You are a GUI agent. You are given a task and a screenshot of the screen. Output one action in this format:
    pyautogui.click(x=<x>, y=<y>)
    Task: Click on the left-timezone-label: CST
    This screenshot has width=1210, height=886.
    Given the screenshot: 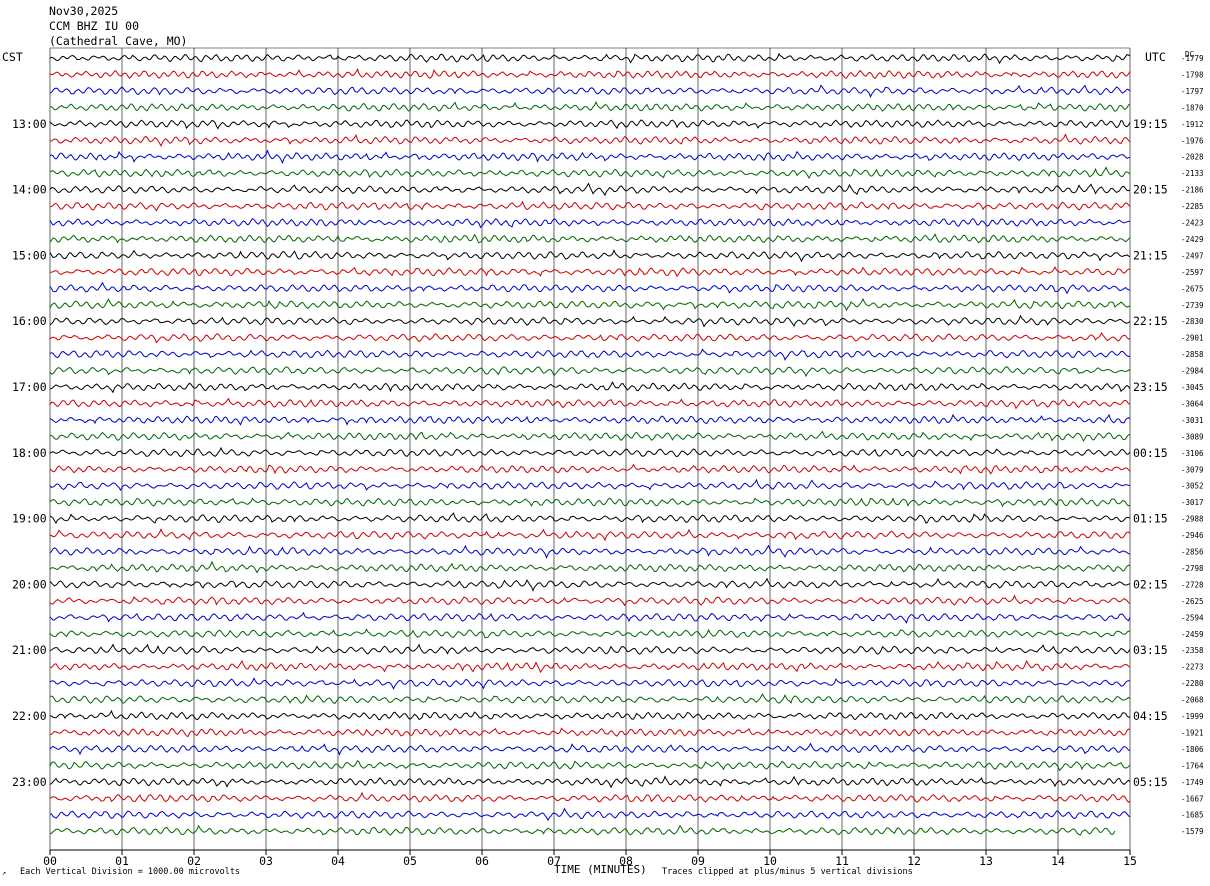 What is the action you would take?
    pyautogui.click(x=12, y=57)
    